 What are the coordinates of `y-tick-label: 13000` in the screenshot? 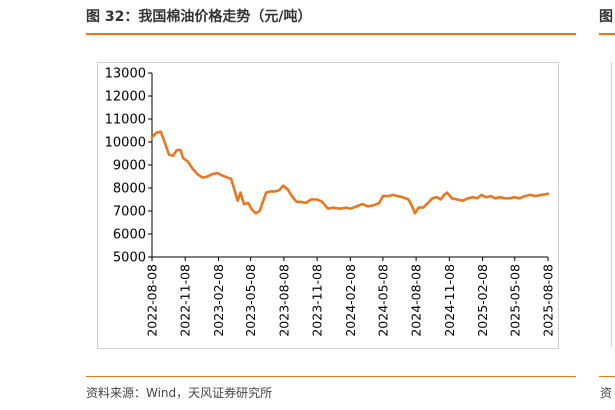 It's located at (125, 74).